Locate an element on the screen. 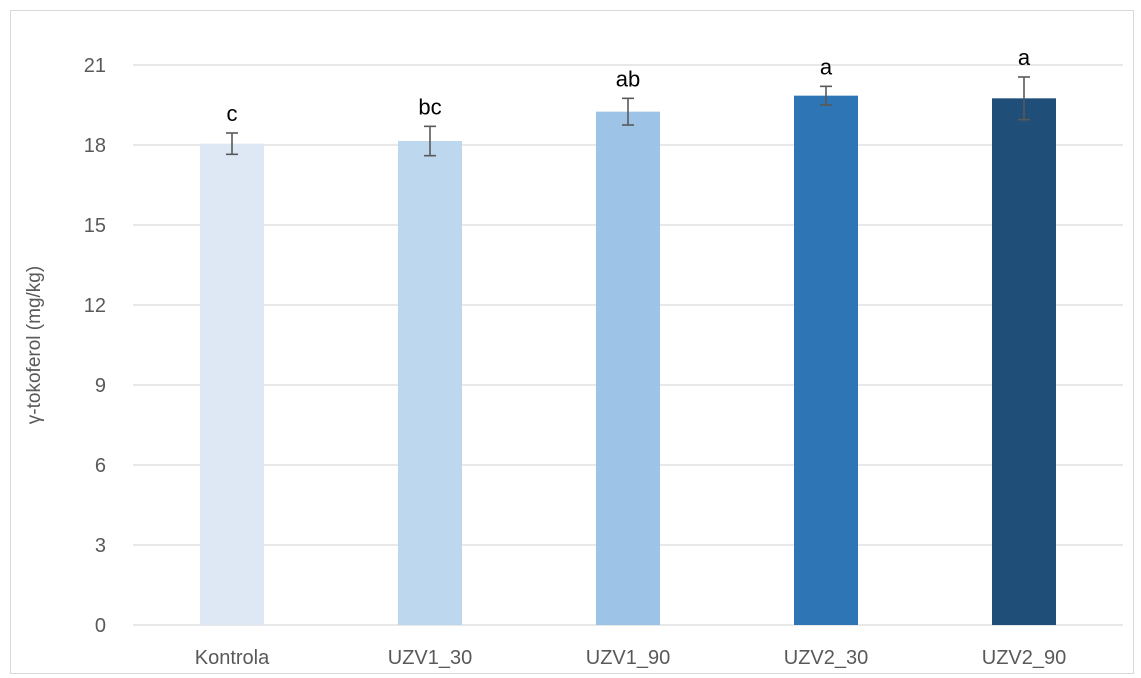 The height and width of the screenshot is (678, 1141). significance-letter: ab is located at coordinates (628, 78).